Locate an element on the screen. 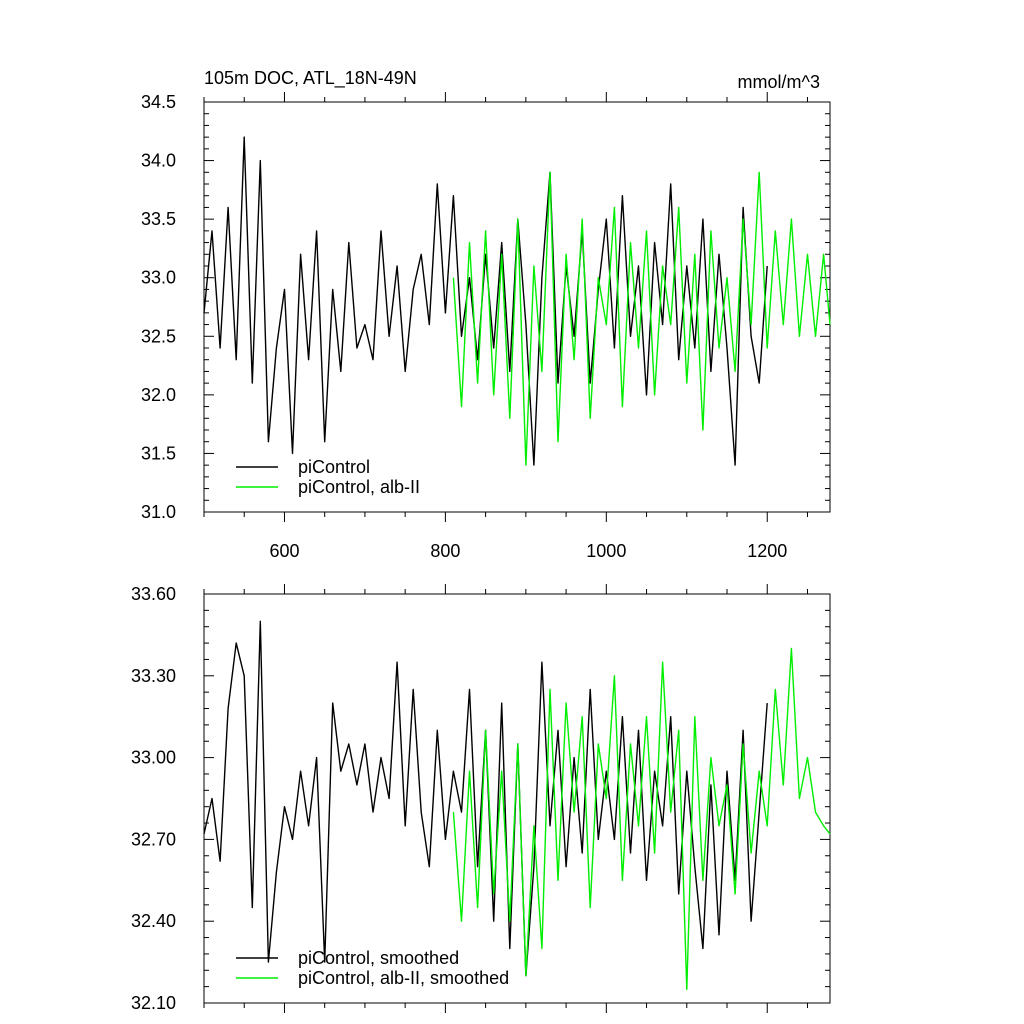 This screenshot has height=1024, width=1024. bottom-y-tick-label: 32.10 is located at coordinates (153, 1003).